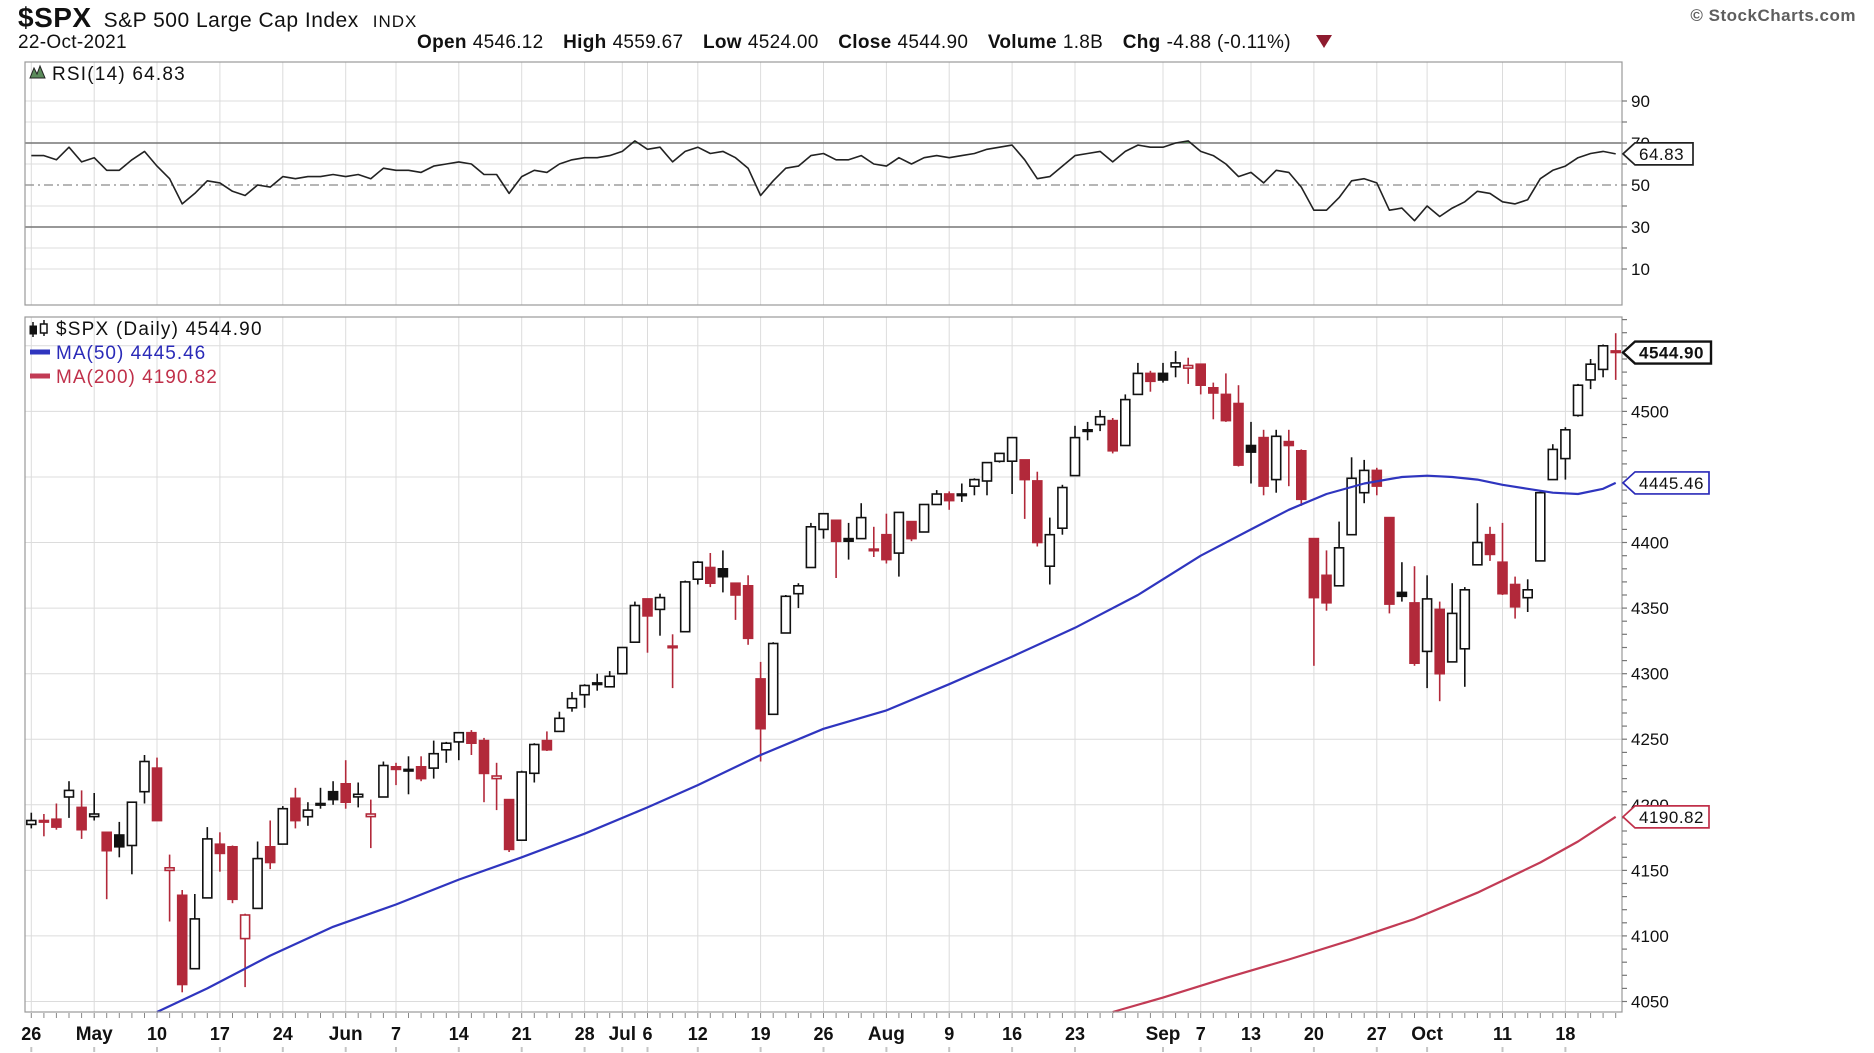  Describe the element at coordinates (1671, 353) in the screenshot. I see `last-price-box-text: 4544.90` at that location.